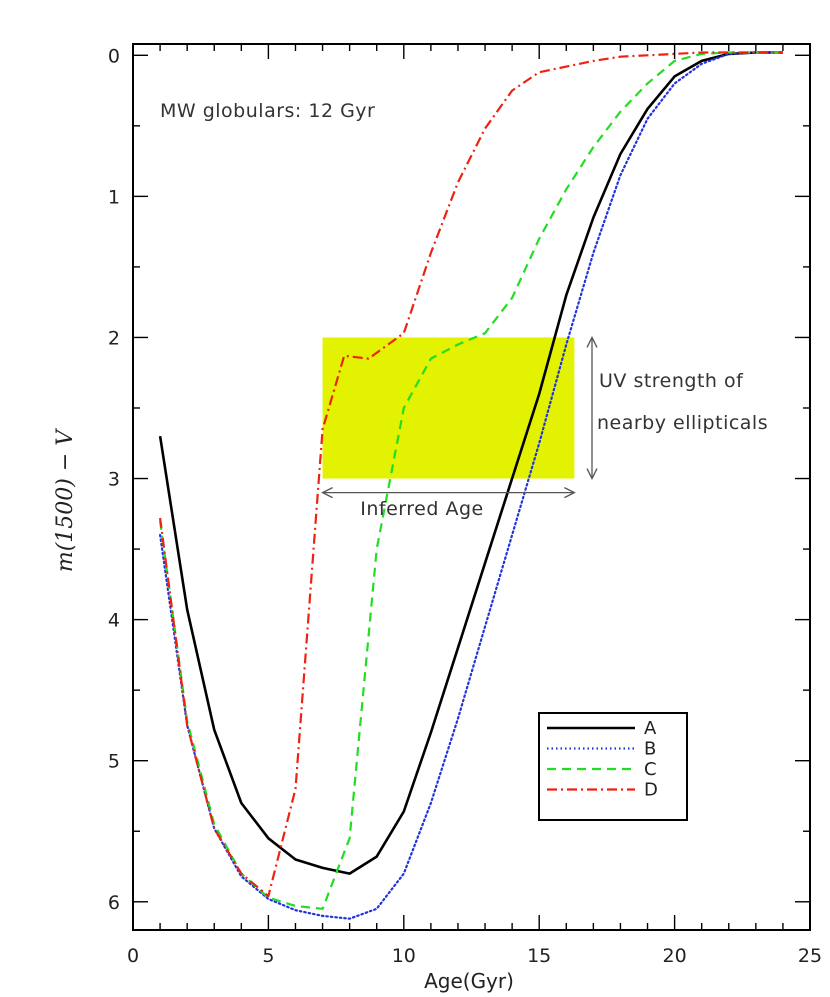 The width and height of the screenshot is (830, 997). Describe the element at coordinates (133, 956) in the screenshot. I see `x-tick-label: 0` at that location.